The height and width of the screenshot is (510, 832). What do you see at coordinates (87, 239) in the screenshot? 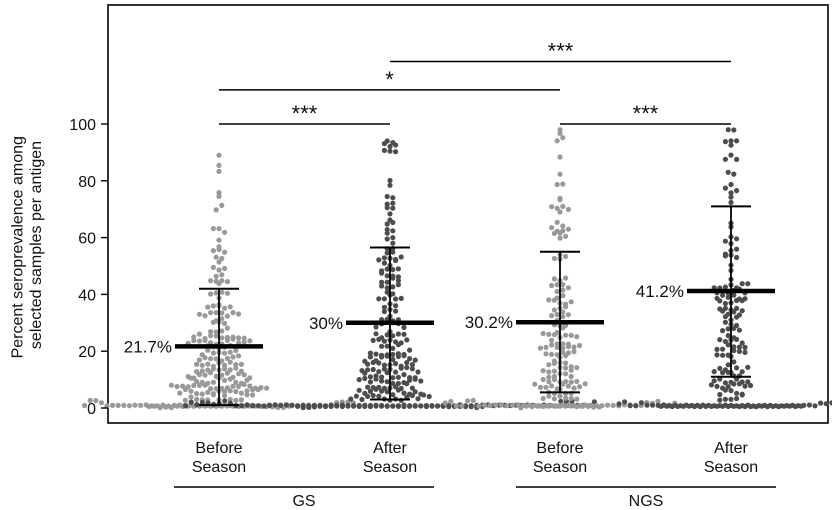
I see `y-tick-label: 60` at bounding box center [87, 239].